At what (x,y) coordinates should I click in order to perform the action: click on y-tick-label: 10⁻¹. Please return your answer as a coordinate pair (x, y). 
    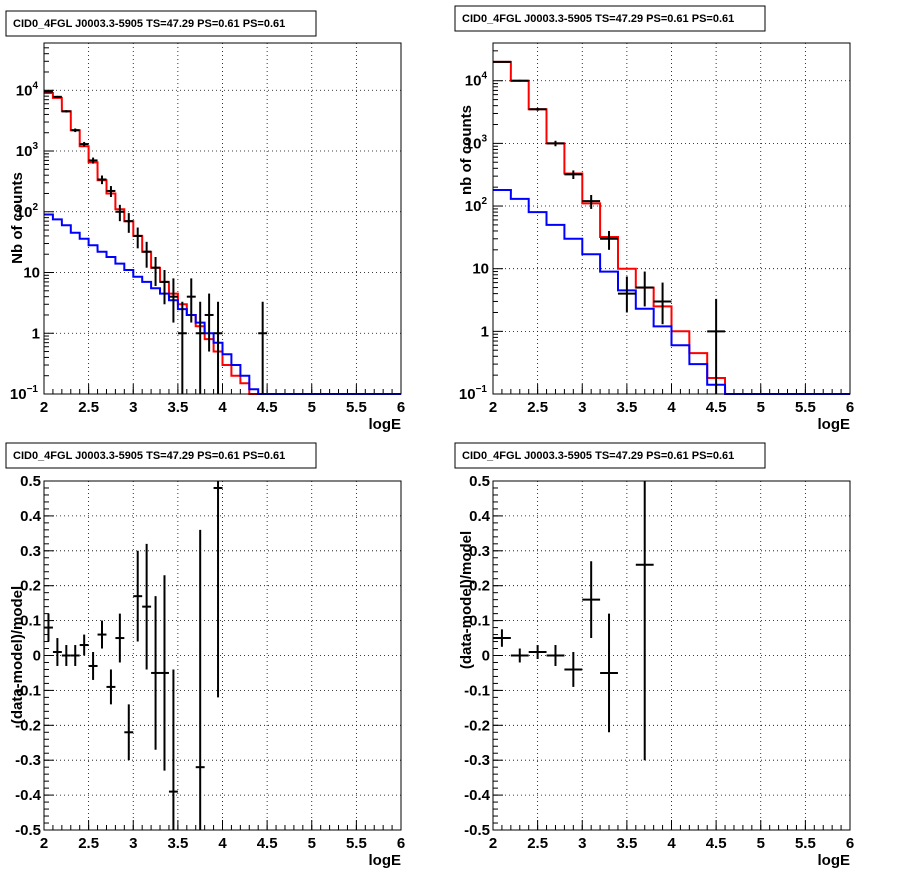
    Looking at the image, I should click on (24, 393).